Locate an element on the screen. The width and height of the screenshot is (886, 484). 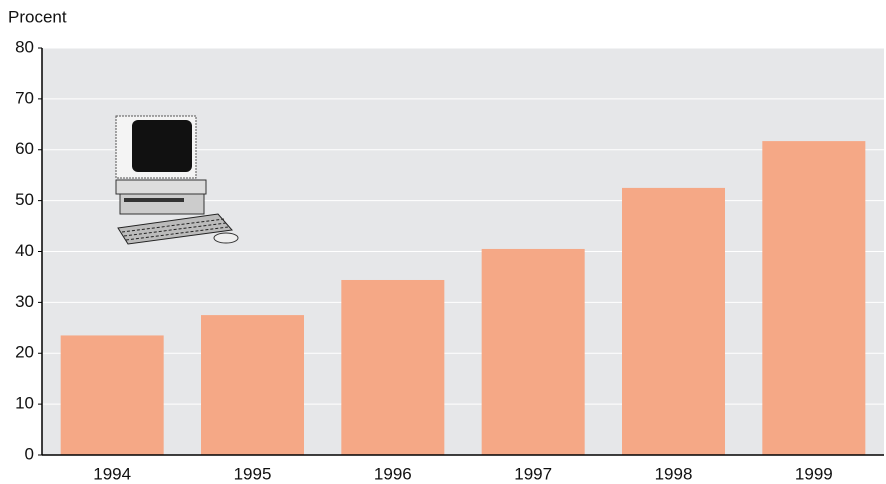
x-tick-label: 1998 is located at coordinates (674, 473).